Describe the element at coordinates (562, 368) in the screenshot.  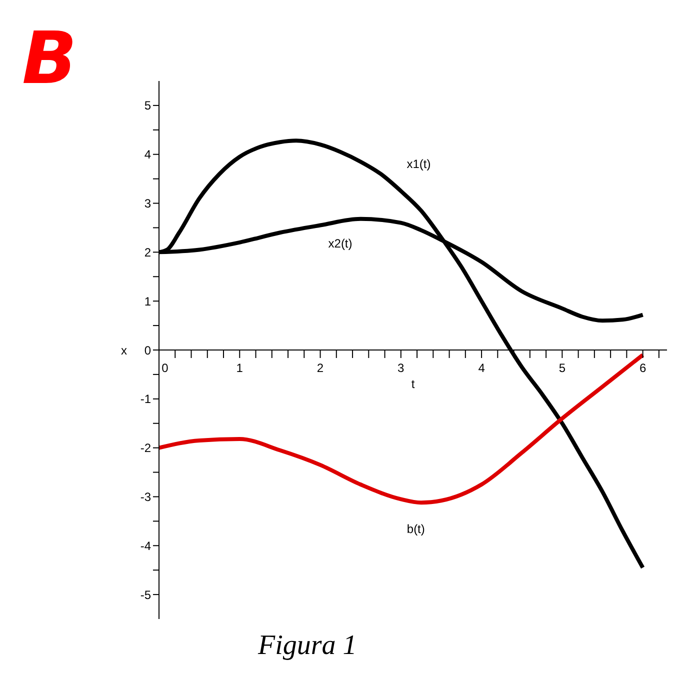
I see `x-tick-label: 5` at that location.